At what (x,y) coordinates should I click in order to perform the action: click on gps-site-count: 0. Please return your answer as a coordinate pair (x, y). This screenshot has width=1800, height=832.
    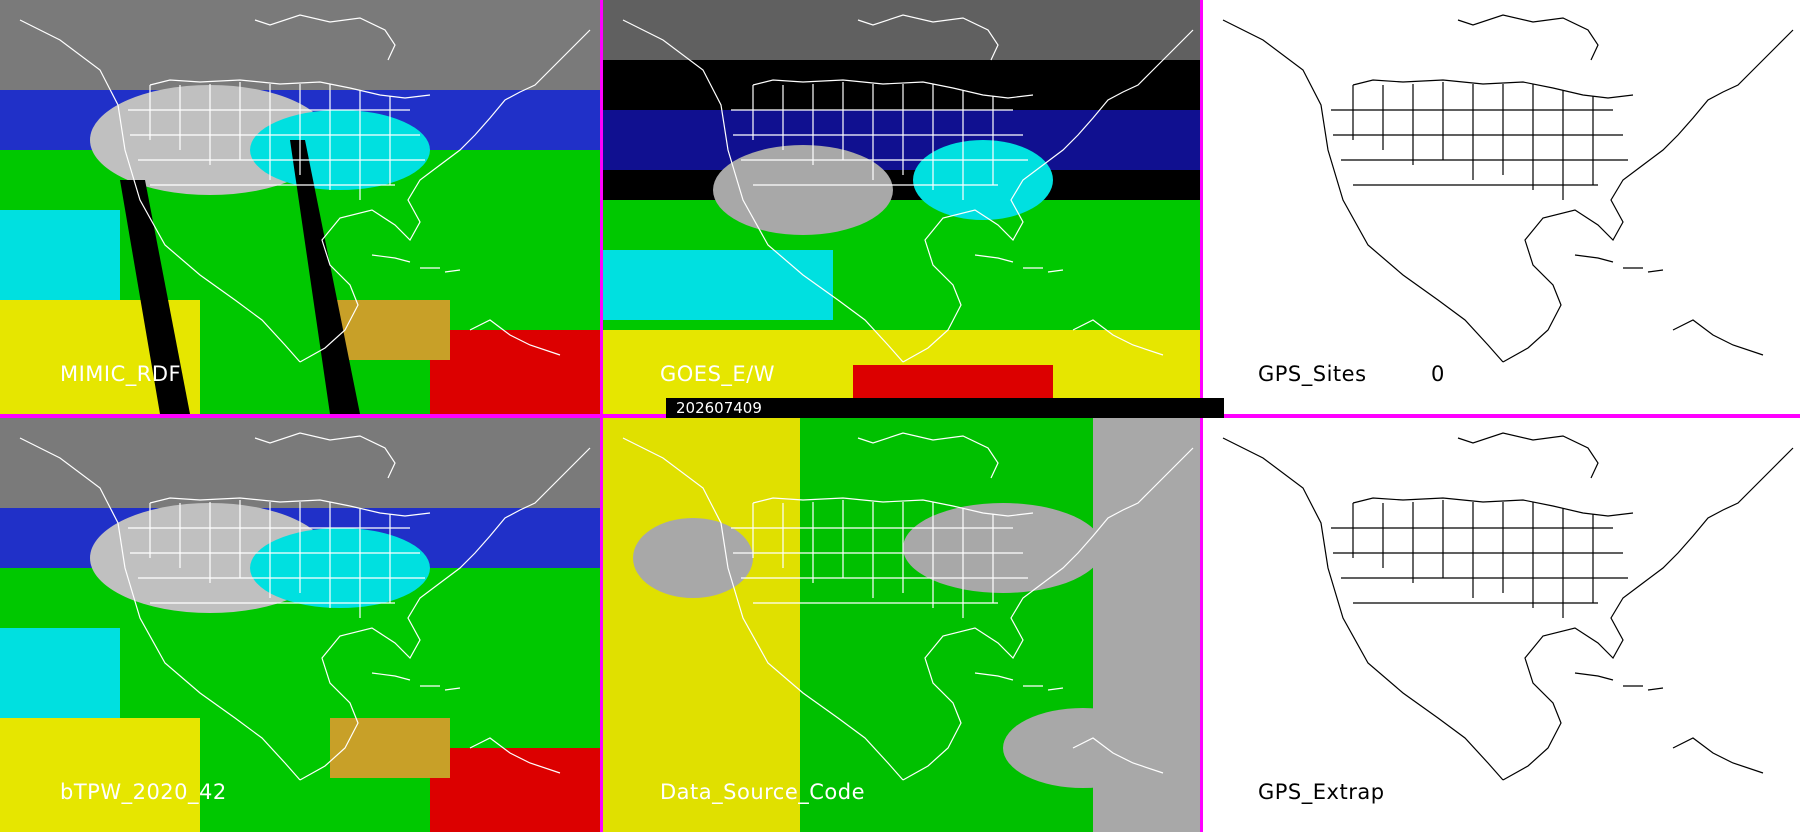
    Looking at the image, I should click on (1438, 374).